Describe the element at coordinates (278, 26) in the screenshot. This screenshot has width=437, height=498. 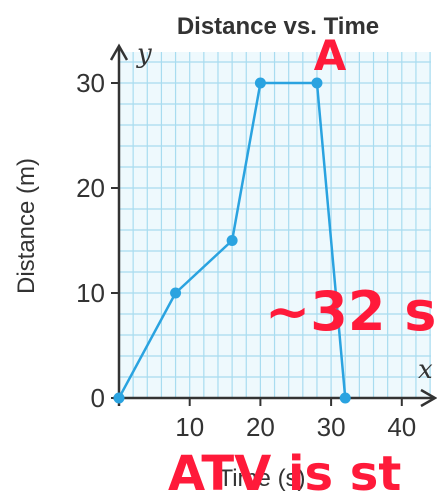
I see `chart-title: Distance vs. Time` at that location.